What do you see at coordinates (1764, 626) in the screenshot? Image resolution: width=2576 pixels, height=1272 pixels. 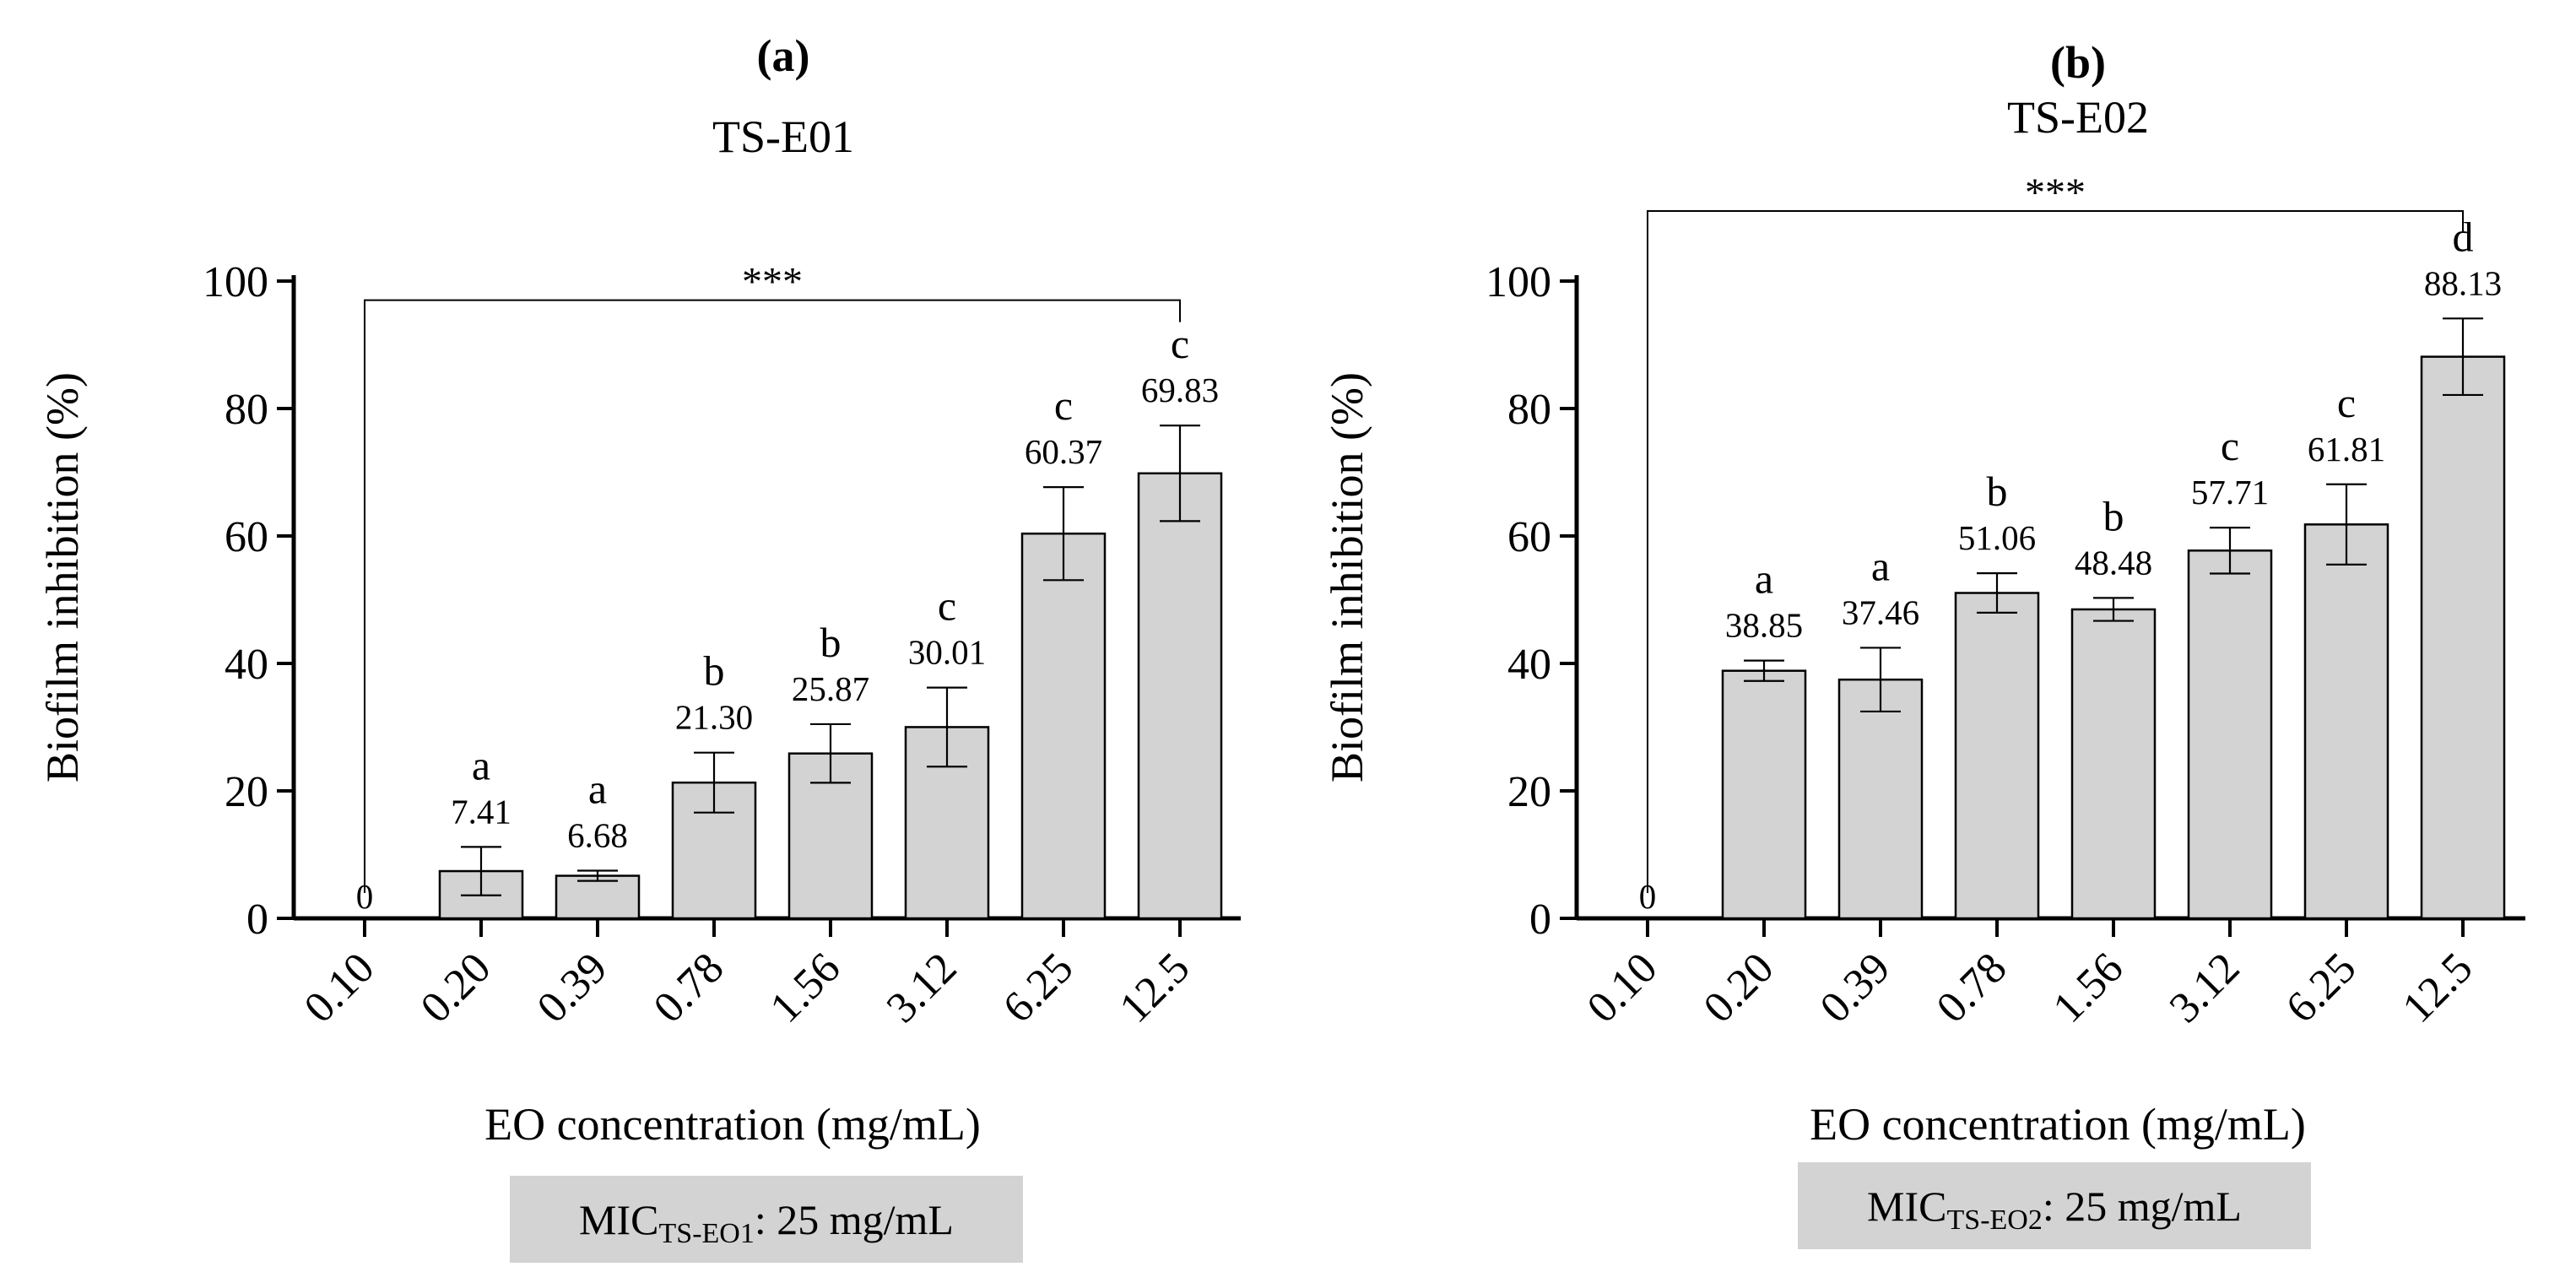 I see `data-label: 38.85` at bounding box center [1764, 626].